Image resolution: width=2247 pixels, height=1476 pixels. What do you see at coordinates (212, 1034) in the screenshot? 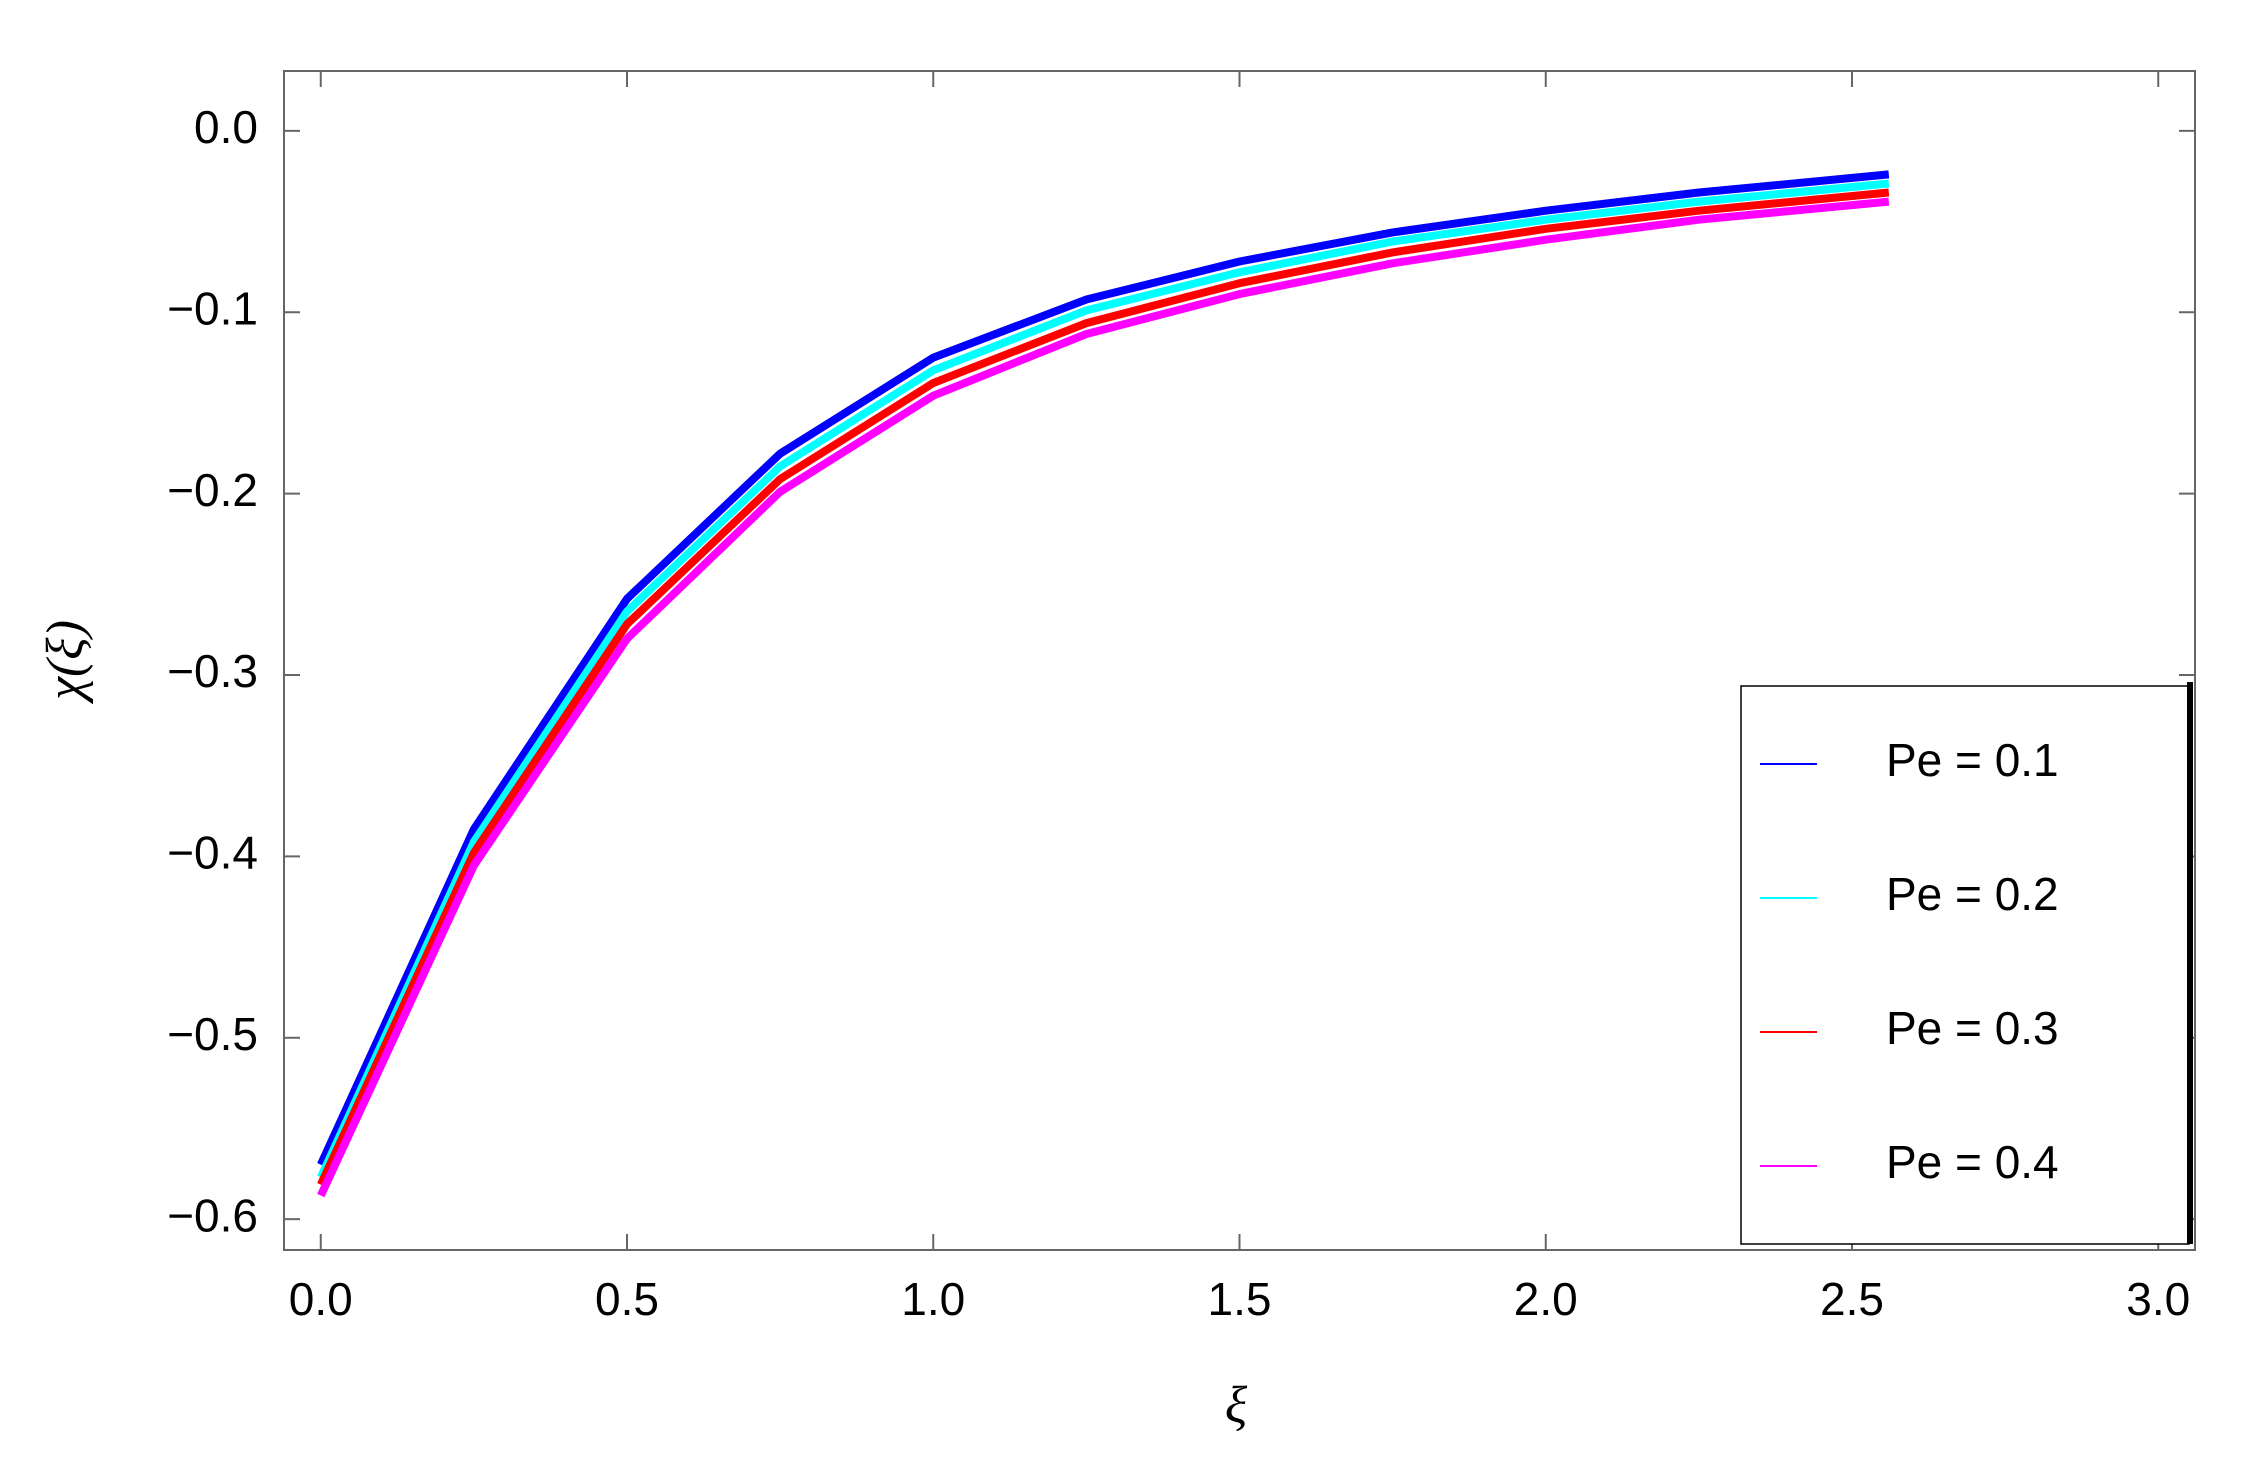
I see `y-tick-label: −0.5` at bounding box center [212, 1034].